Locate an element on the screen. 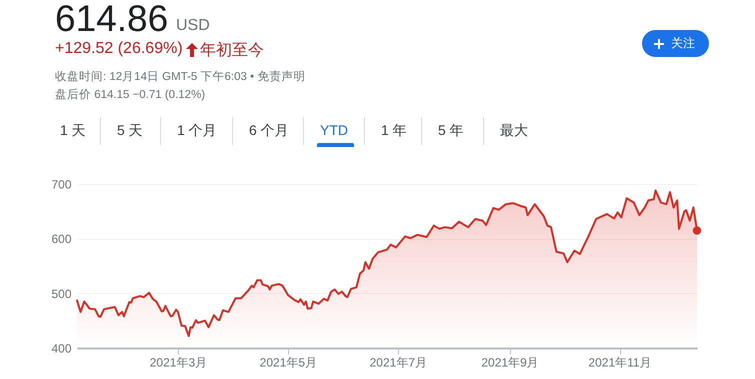  text: USD is located at coordinates (193, 26).